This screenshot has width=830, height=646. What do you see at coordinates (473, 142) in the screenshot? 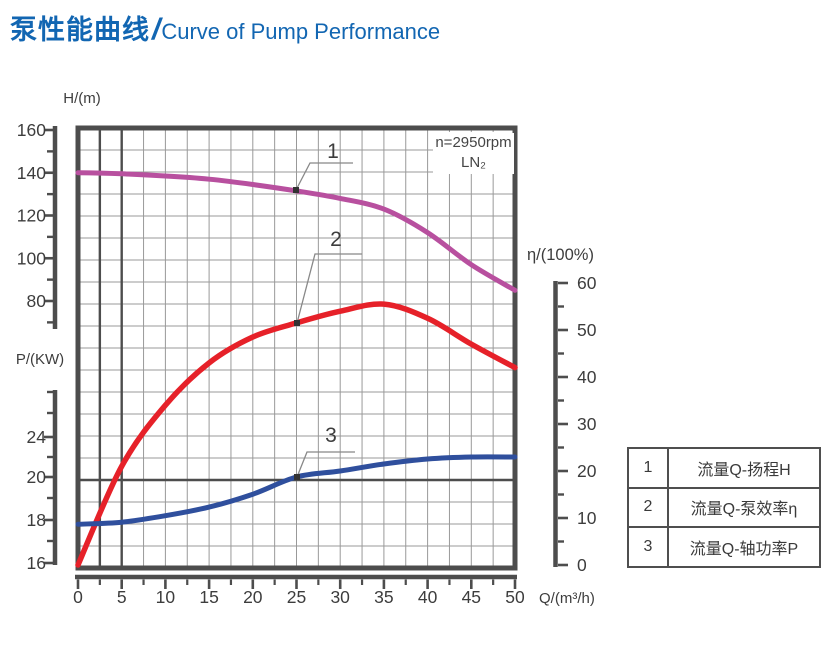
I see `annotation-speed: n=2950rpm` at bounding box center [473, 142].